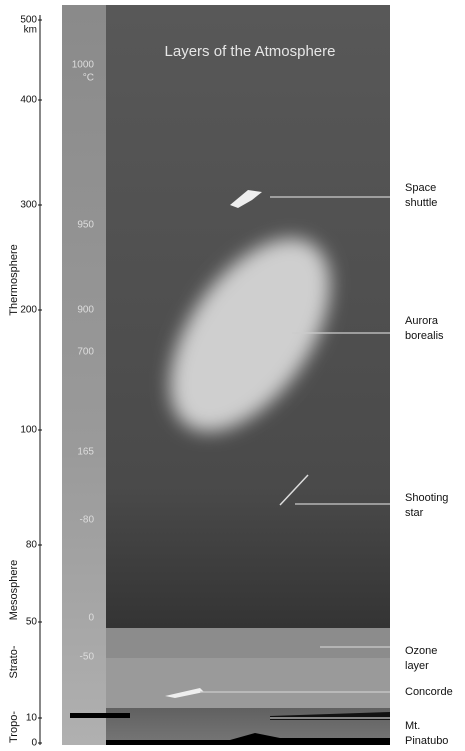 The height and width of the screenshot is (751, 465). I want to click on altitude-label: 500, so click(28, 20).